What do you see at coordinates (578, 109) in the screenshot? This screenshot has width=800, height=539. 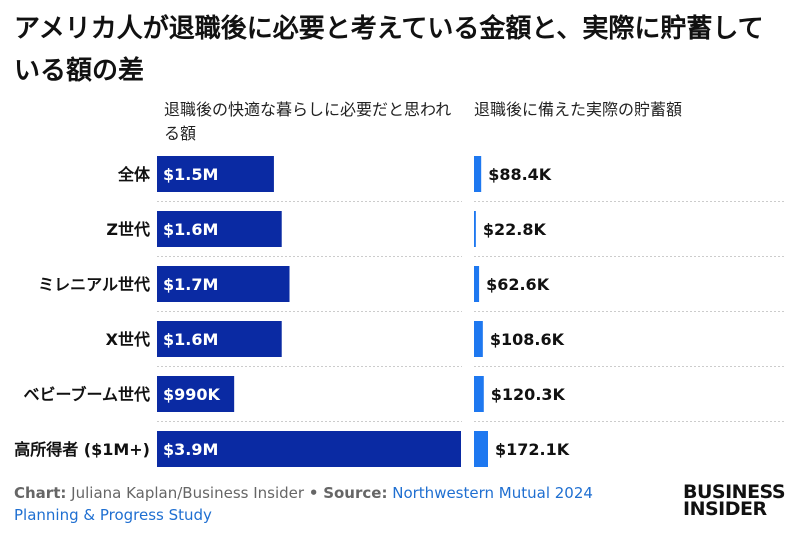 I see `saved-amount-header: 退職後に備えた実際の貯蓄額` at bounding box center [578, 109].